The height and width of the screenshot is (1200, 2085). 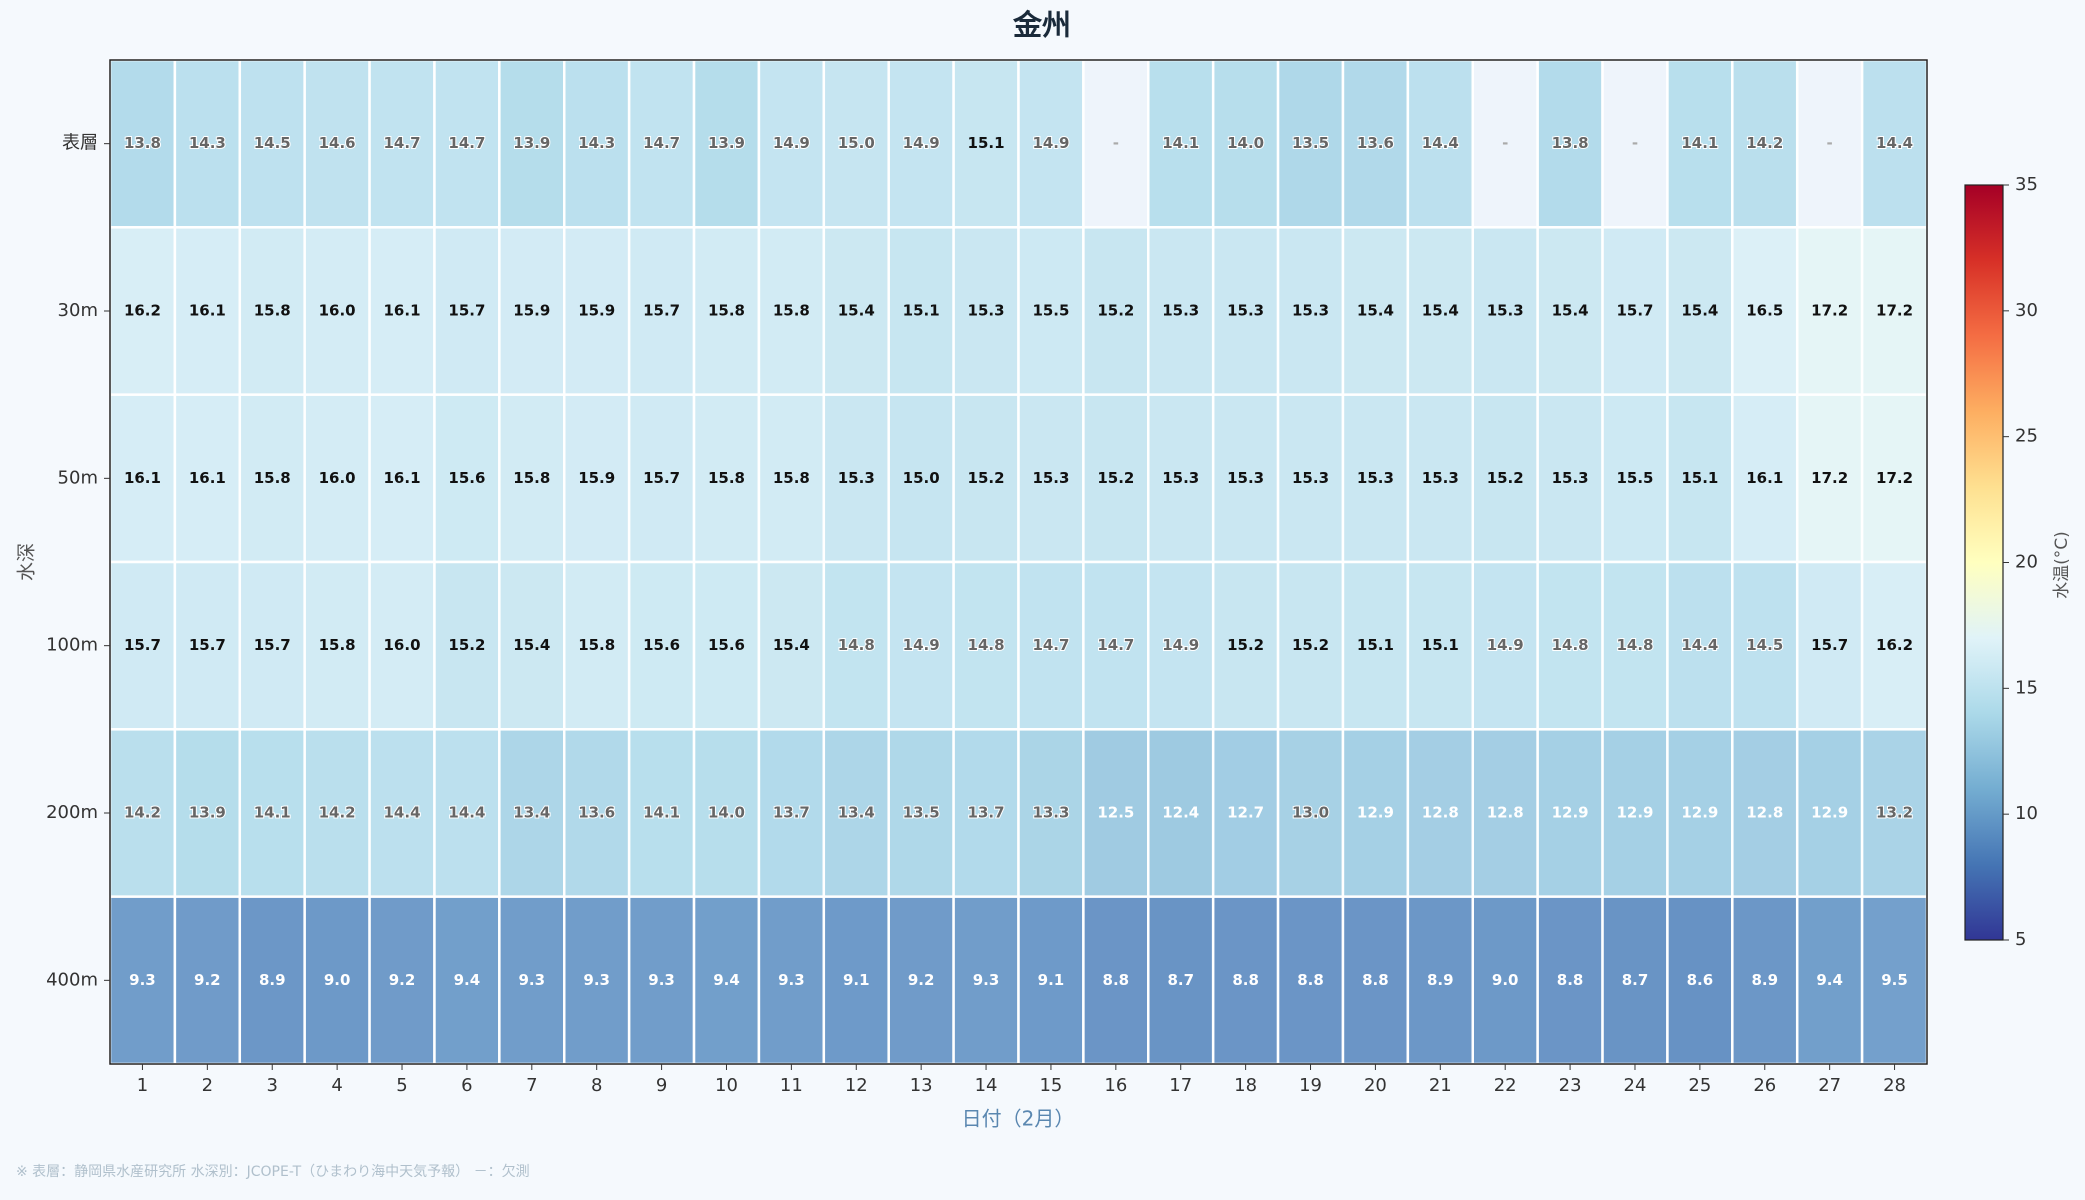 I want to click on chart-title: 金州, so click(x=1041, y=25).